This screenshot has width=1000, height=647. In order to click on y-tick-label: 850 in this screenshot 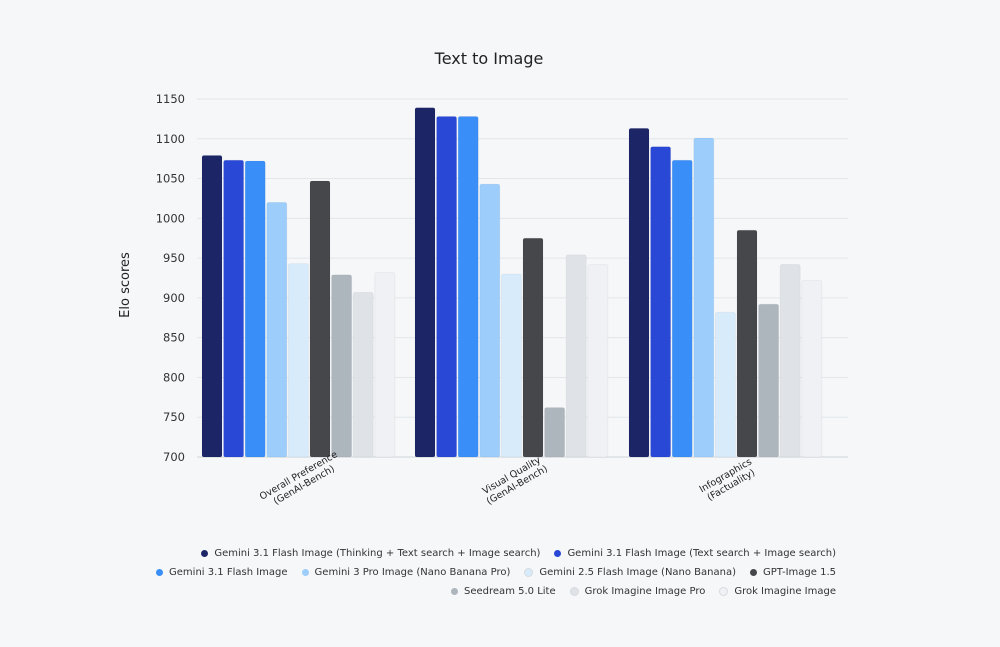, I will do `click(174, 338)`.